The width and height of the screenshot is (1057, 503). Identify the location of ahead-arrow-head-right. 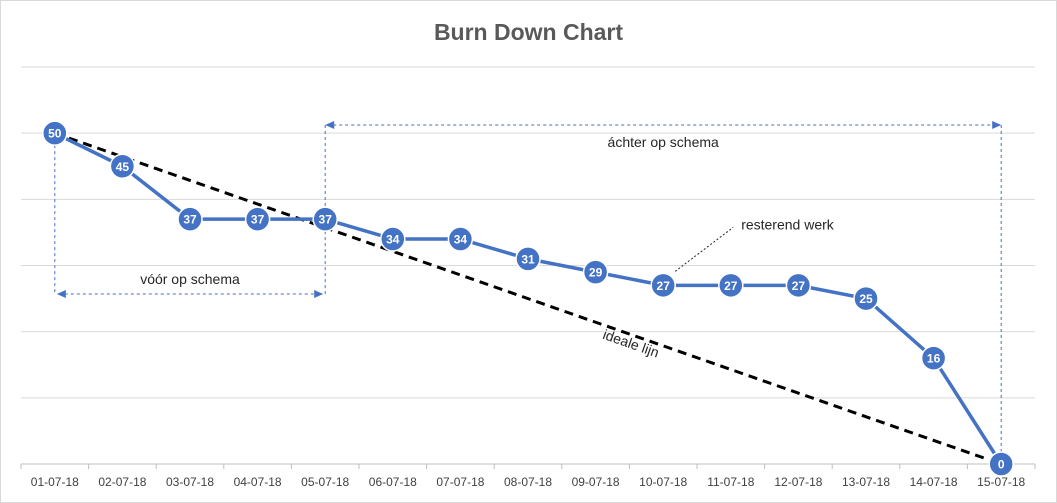
(319, 294).